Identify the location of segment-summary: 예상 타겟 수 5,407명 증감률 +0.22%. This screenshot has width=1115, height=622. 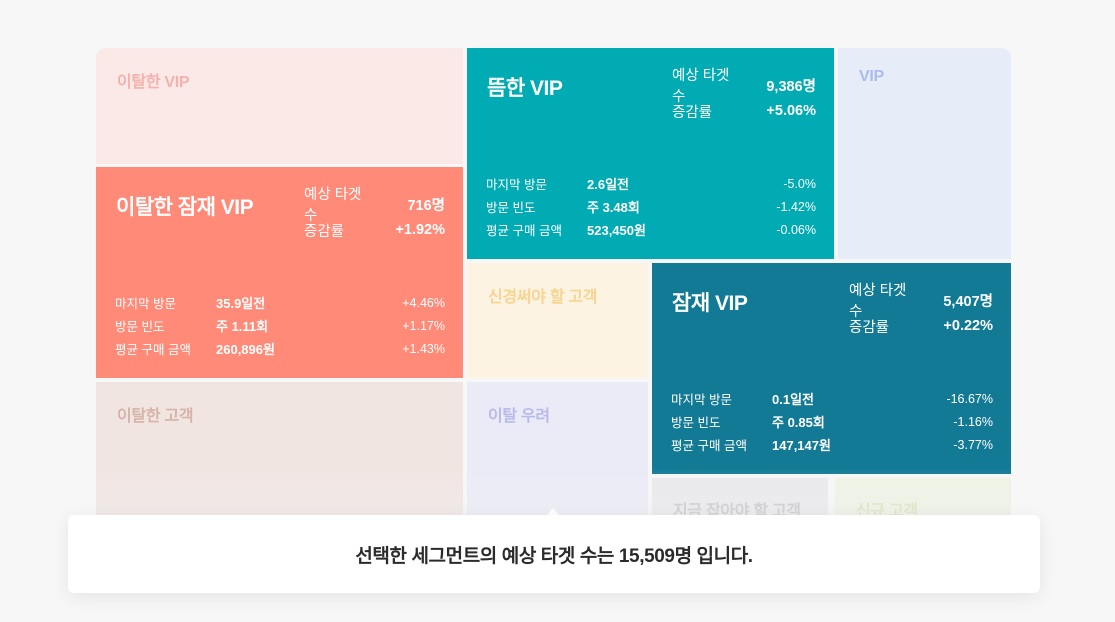
(921, 311).